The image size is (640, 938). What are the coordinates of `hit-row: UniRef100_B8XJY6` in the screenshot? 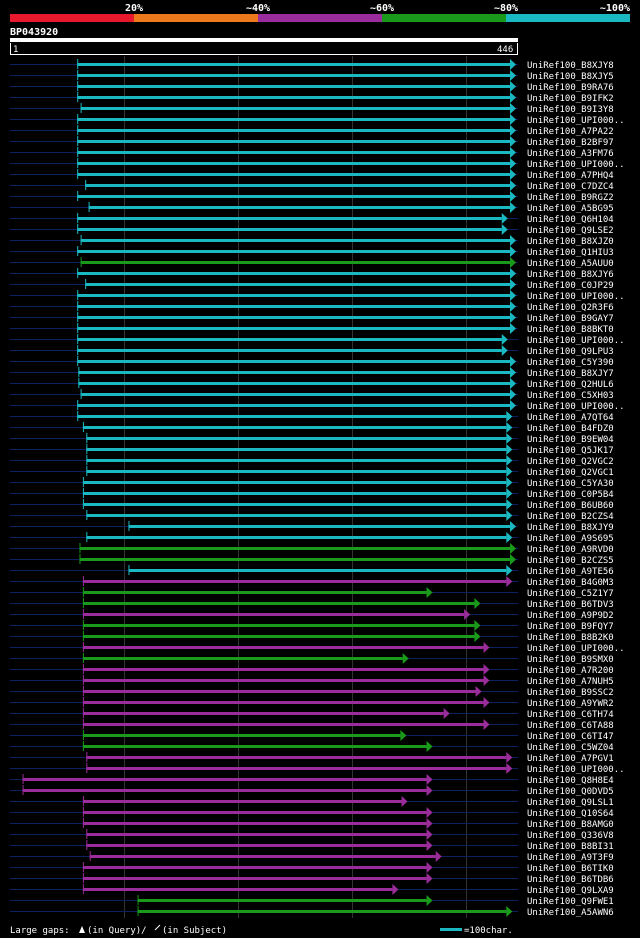 It's located at (312, 274).